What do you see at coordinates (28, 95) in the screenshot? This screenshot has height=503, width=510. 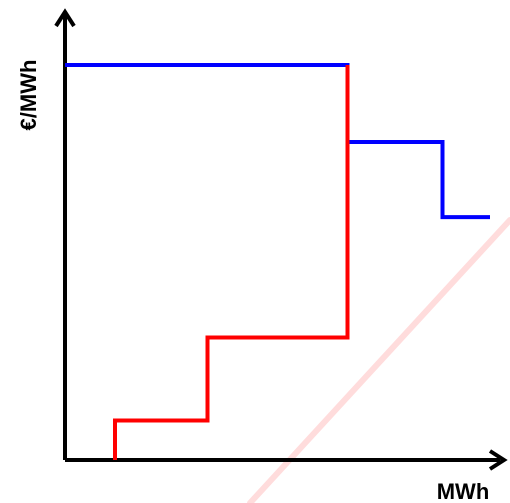 I see `y-axis-label: €/MWh` at bounding box center [28, 95].